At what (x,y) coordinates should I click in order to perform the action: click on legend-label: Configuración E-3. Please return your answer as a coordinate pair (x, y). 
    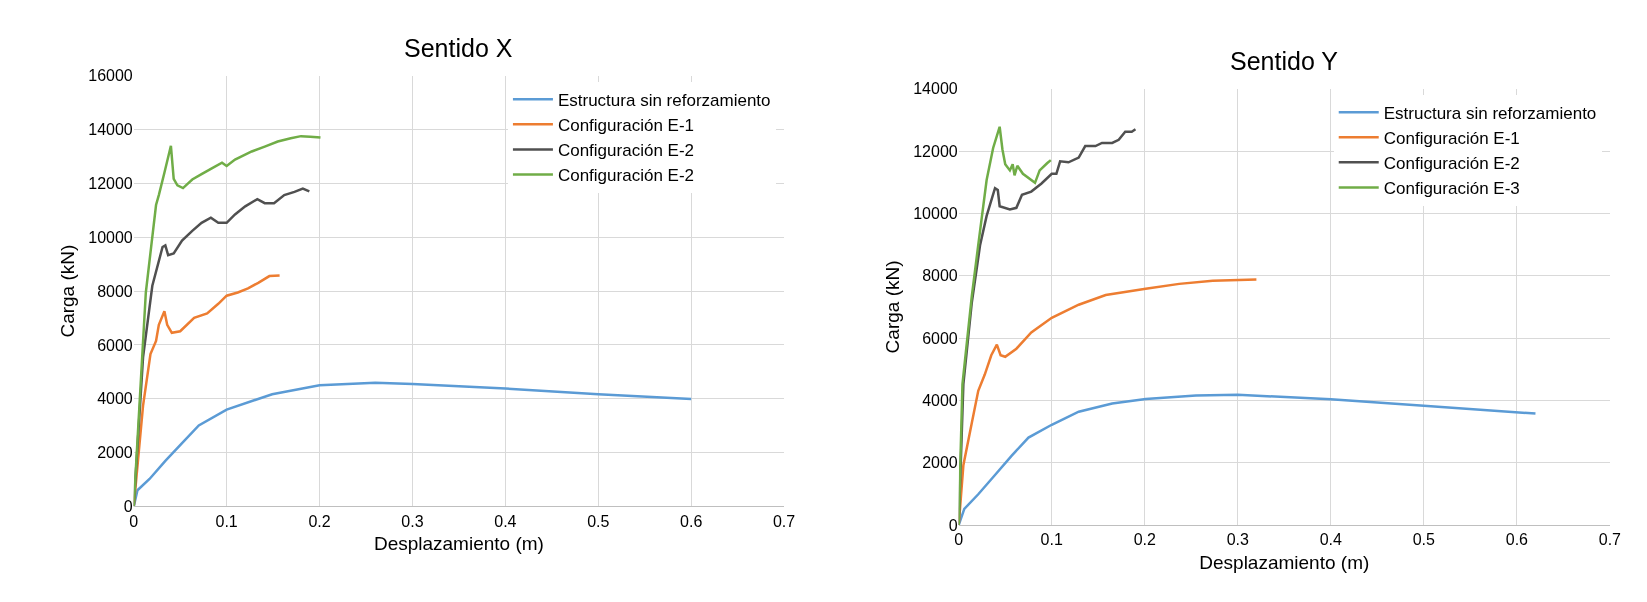
    Looking at the image, I should click on (1451, 189).